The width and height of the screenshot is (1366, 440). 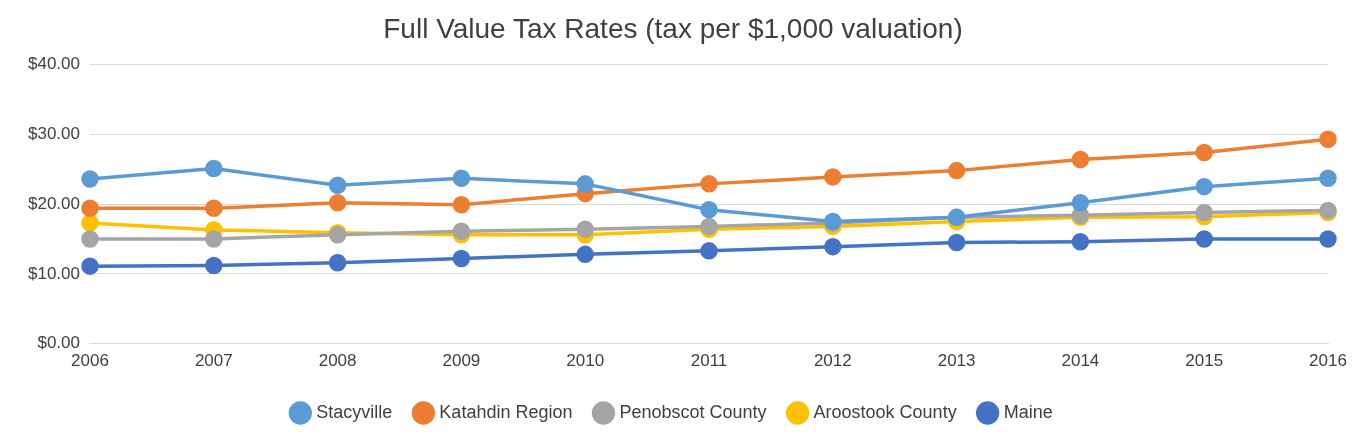 What do you see at coordinates (337, 361) in the screenshot?
I see `x-tick-label: 2008` at bounding box center [337, 361].